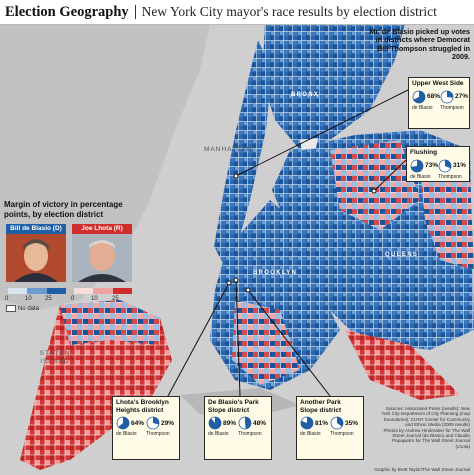 This screenshot has width=474, height=475. Describe the element at coordinates (438, 83) in the screenshot. I see `callout-title: Upper West Side` at that location.